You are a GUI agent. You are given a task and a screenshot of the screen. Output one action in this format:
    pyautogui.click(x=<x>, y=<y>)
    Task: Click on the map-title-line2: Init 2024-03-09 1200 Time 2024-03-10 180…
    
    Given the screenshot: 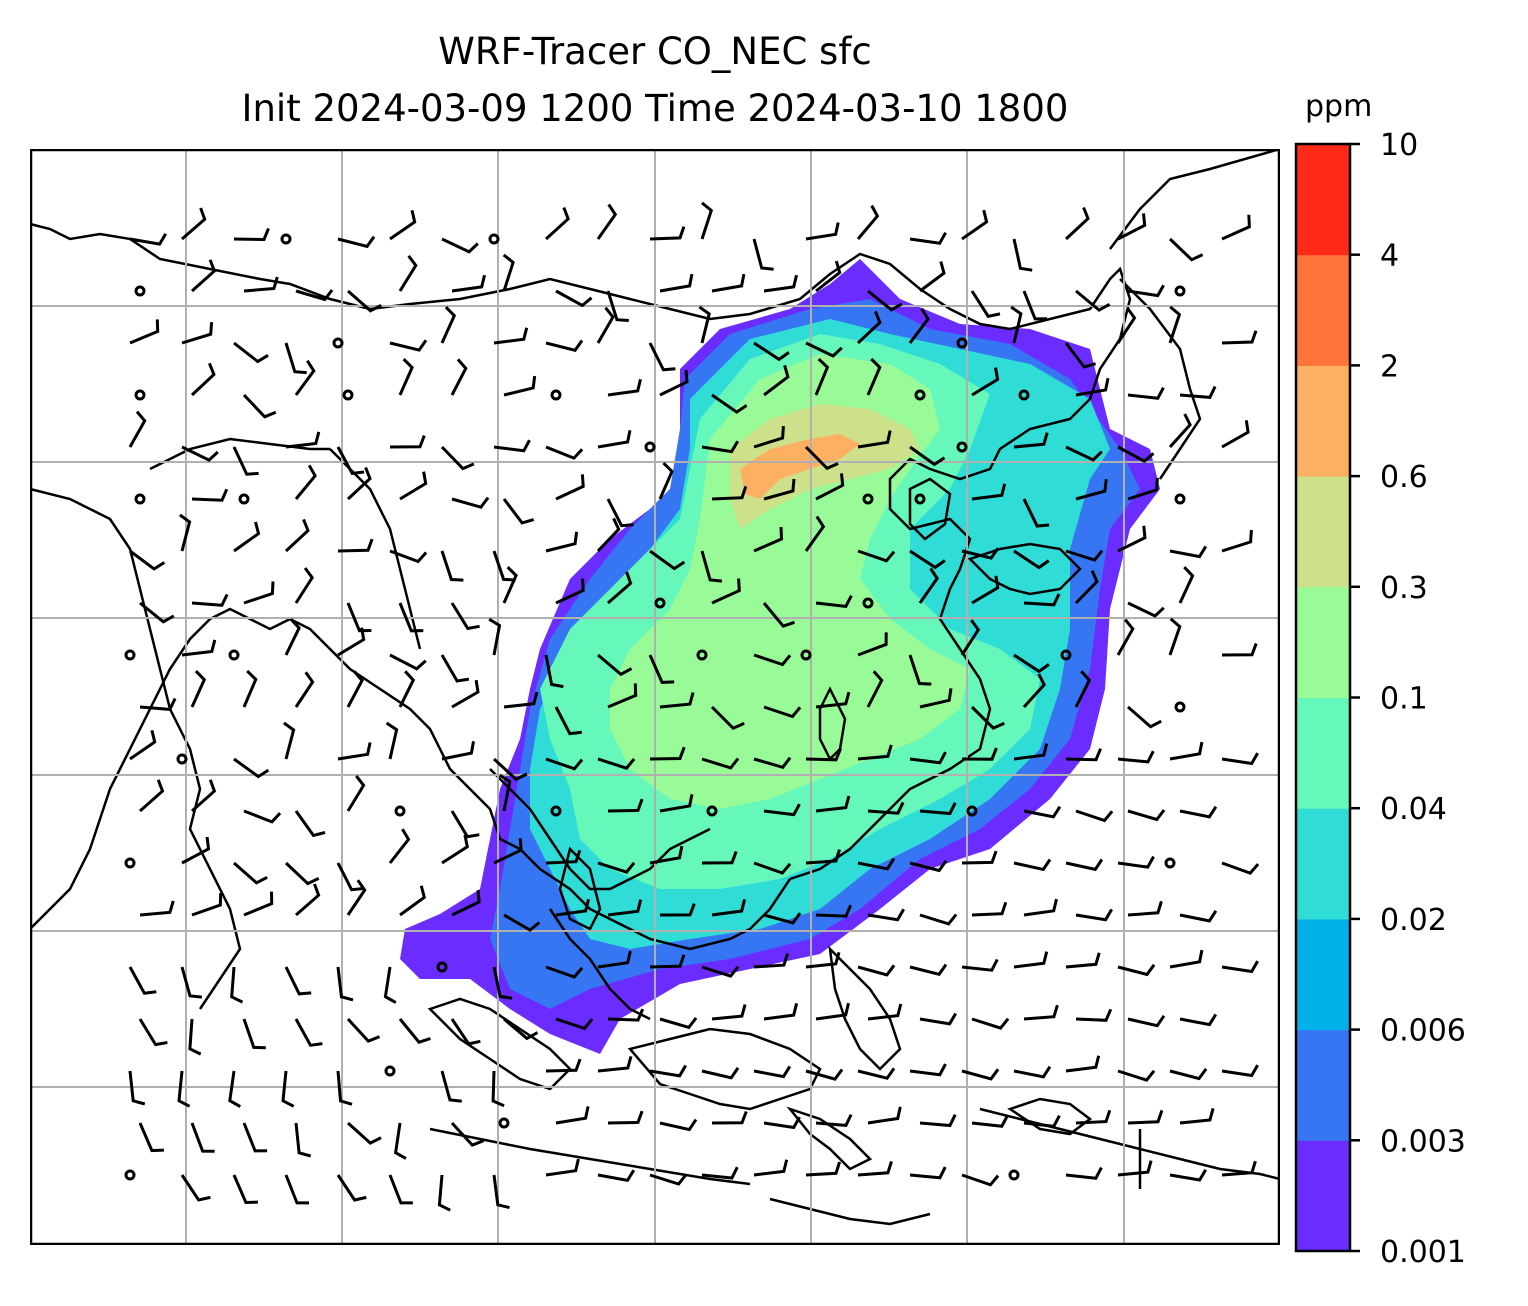 What is the action you would take?
    pyautogui.click(x=655, y=108)
    